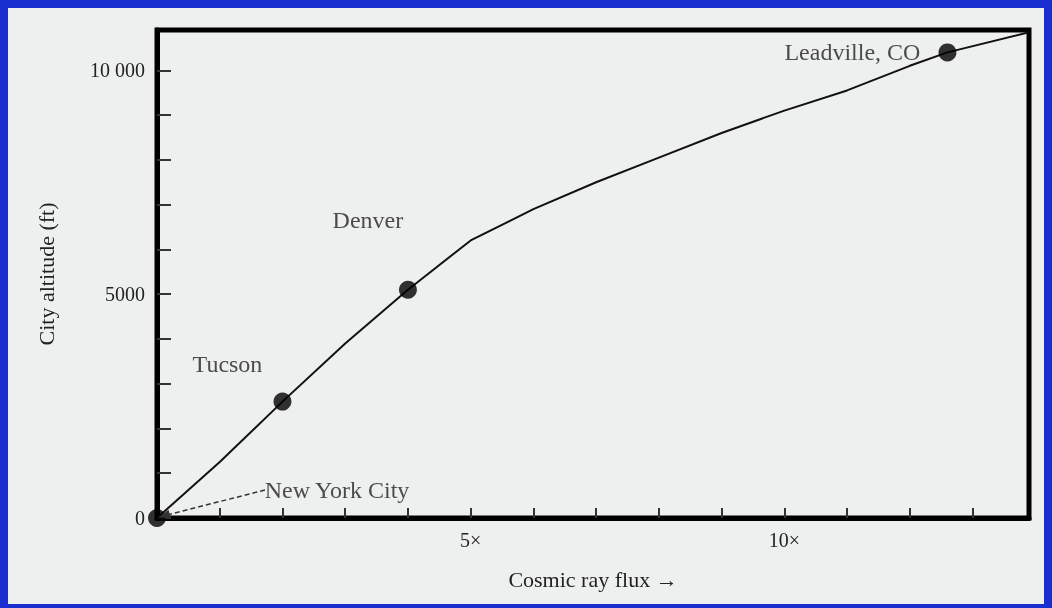 The height and width of the screenshot is (608, 1052). I want to click on x-tick-label: 10×, so click(784, 540).